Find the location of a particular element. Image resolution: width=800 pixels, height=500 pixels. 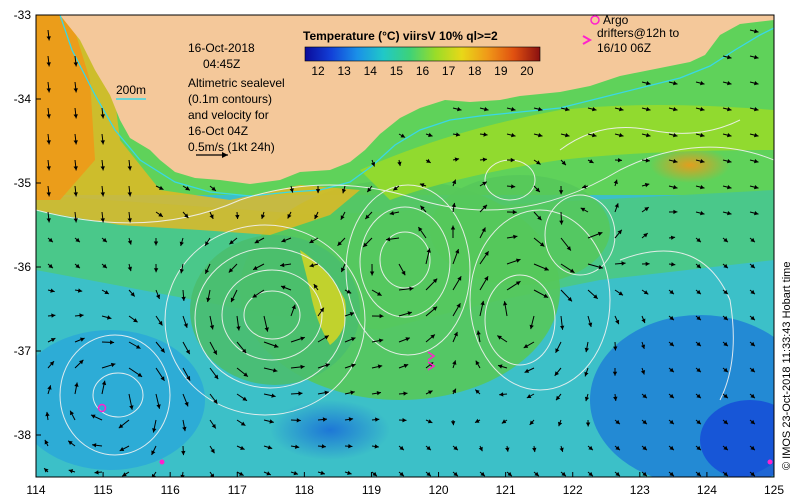

longitude-tick-label: 118 is located at coordinates (304, 490).